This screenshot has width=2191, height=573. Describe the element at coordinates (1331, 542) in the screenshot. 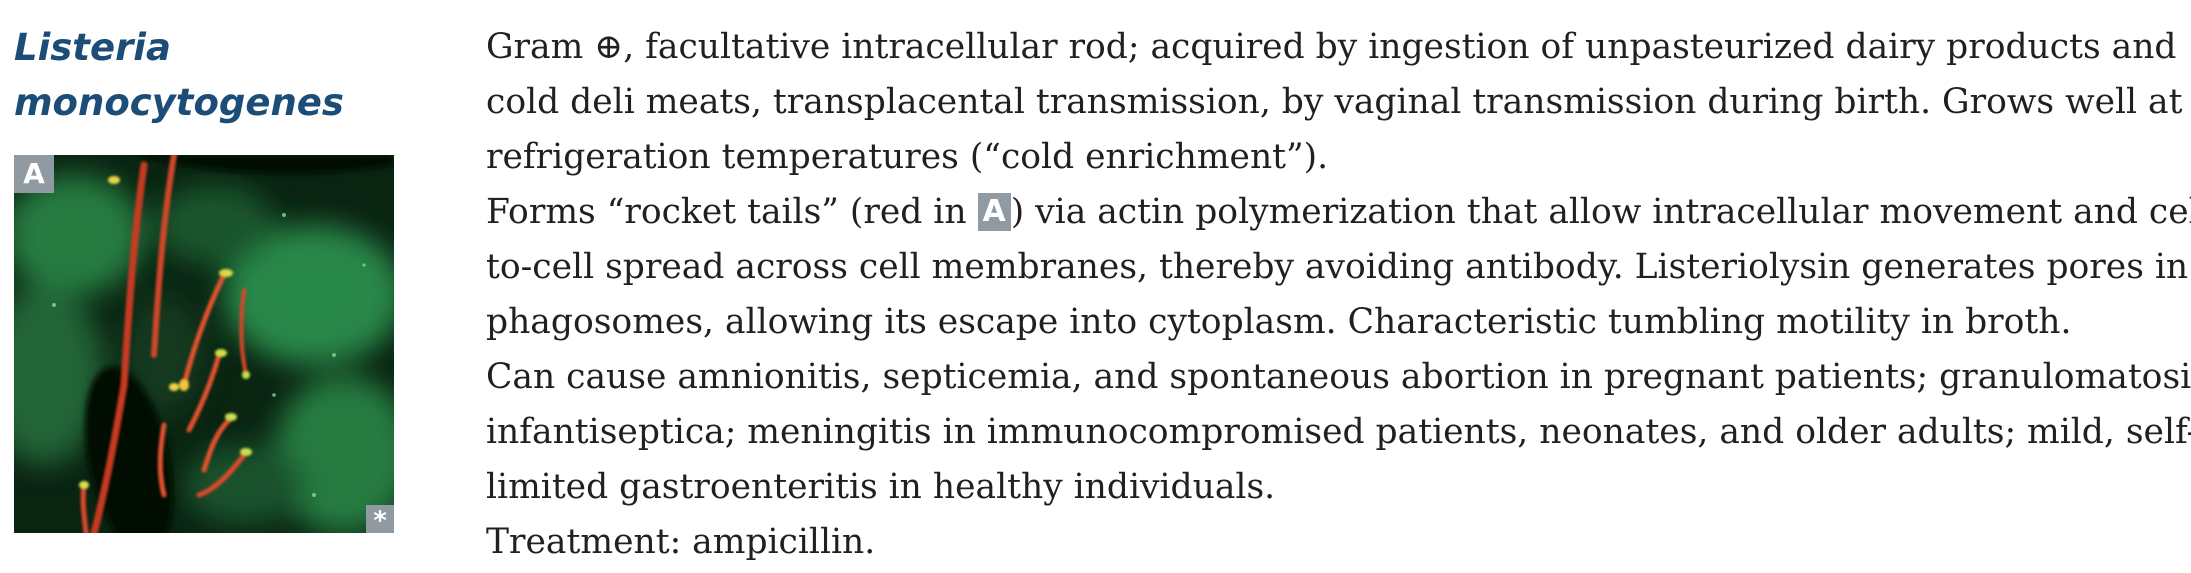

I see `paragraph-treatment: Treatment: ampicillin.` at that location.